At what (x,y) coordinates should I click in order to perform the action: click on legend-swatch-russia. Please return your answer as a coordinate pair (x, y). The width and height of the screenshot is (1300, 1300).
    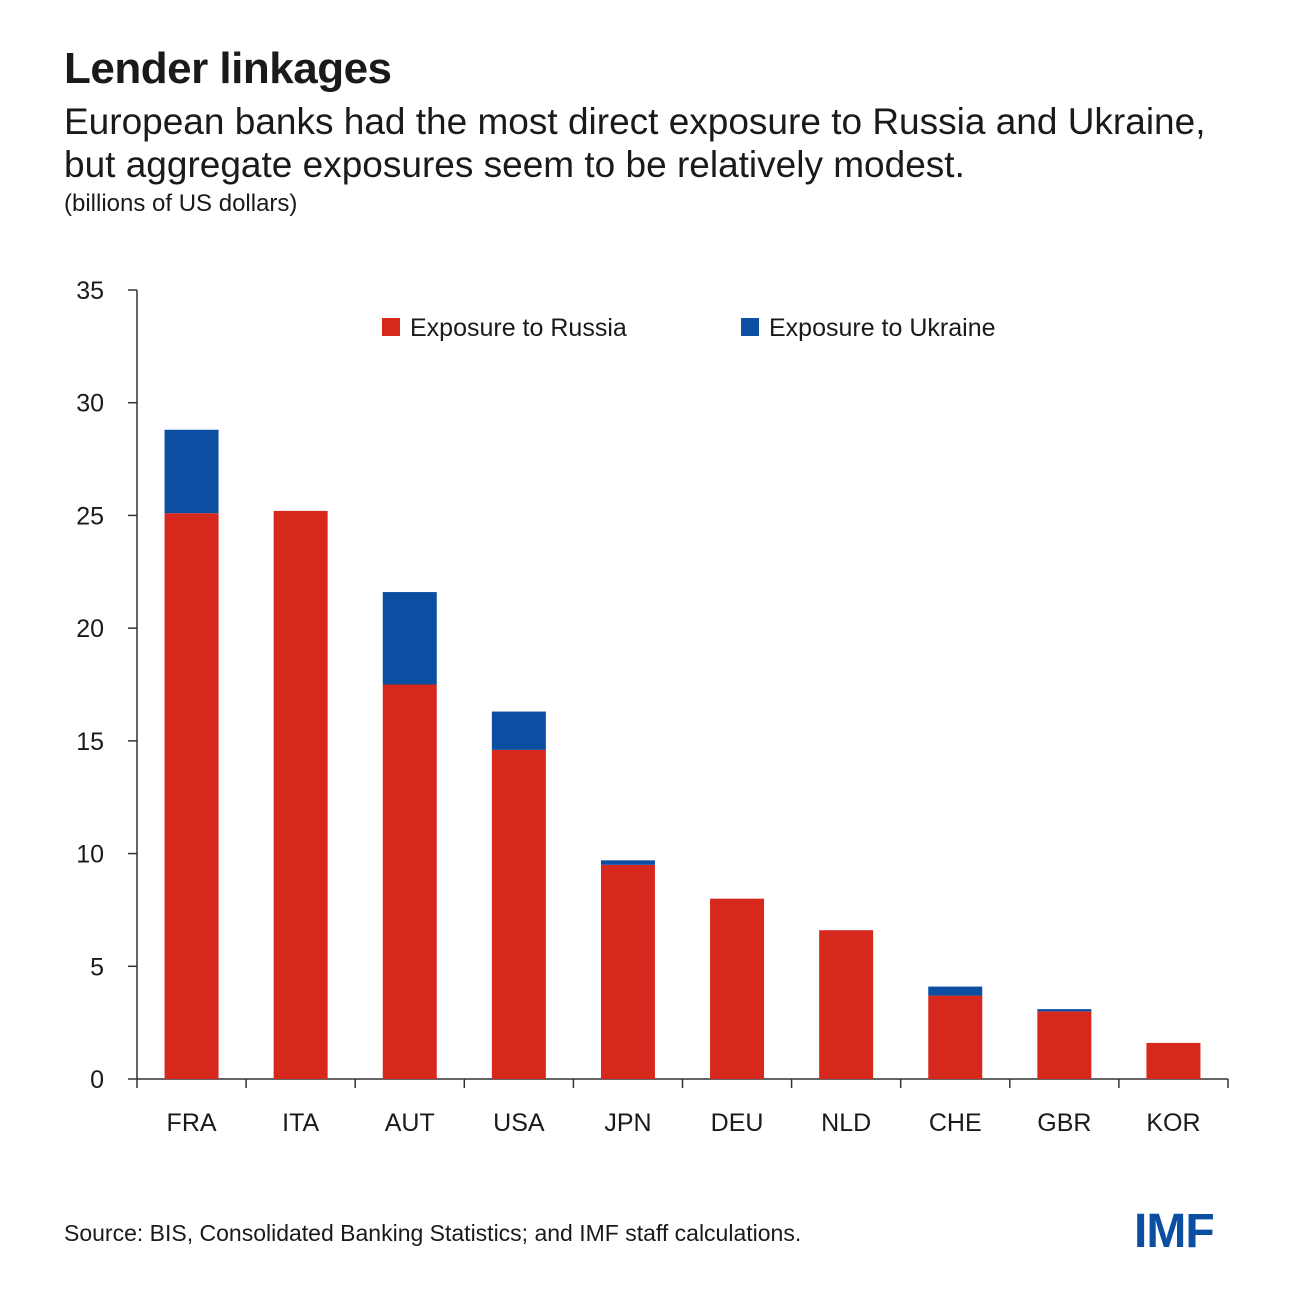
    Looking at the image, I should click on (391, 327).